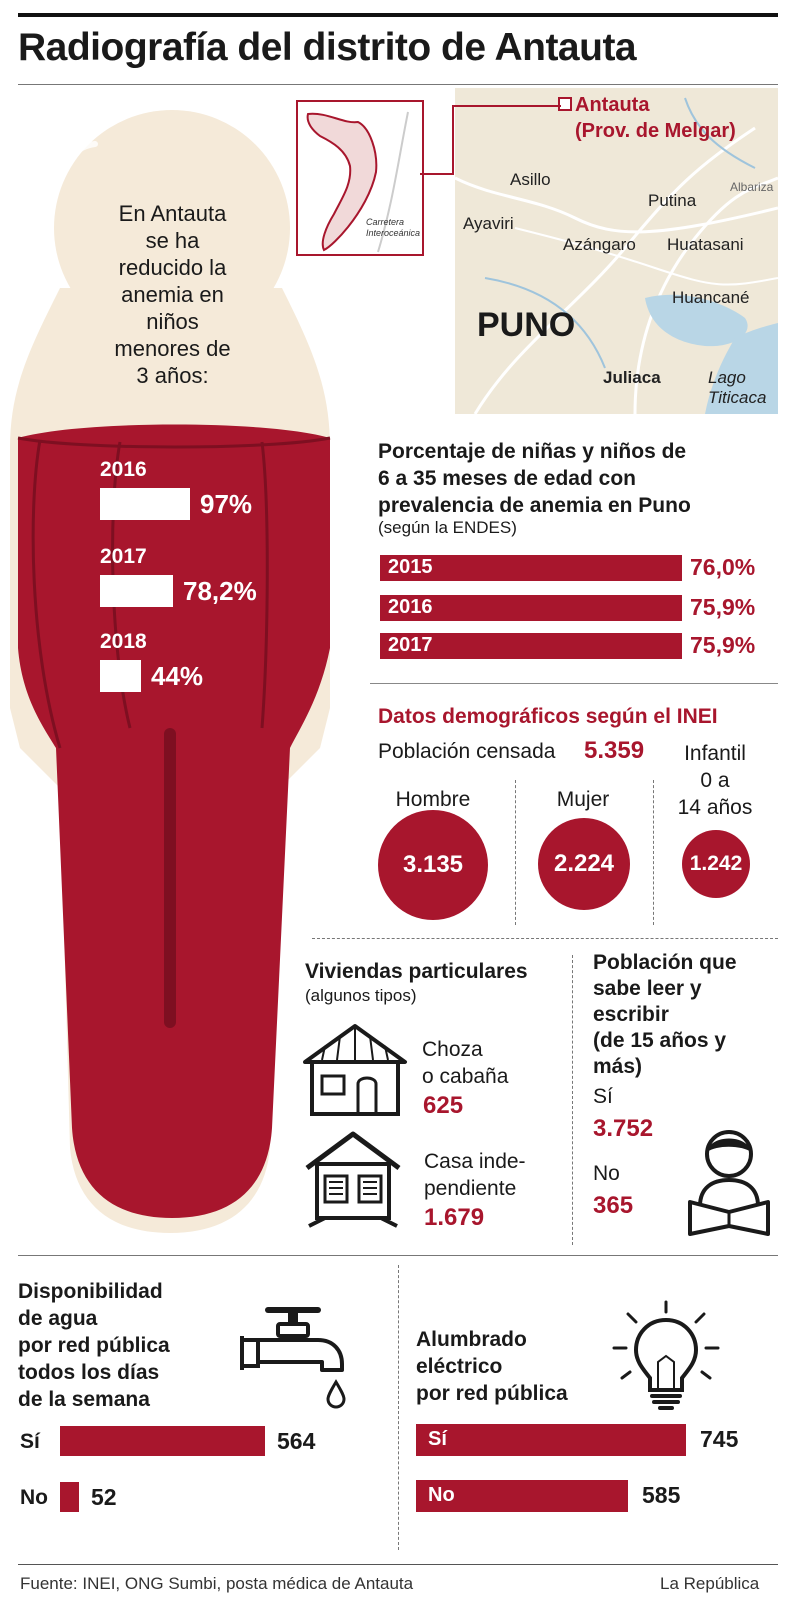 The height and width of the screenshot is (1600, 809). I want to click on hombre-circle: 3.135, so click(433, 865).